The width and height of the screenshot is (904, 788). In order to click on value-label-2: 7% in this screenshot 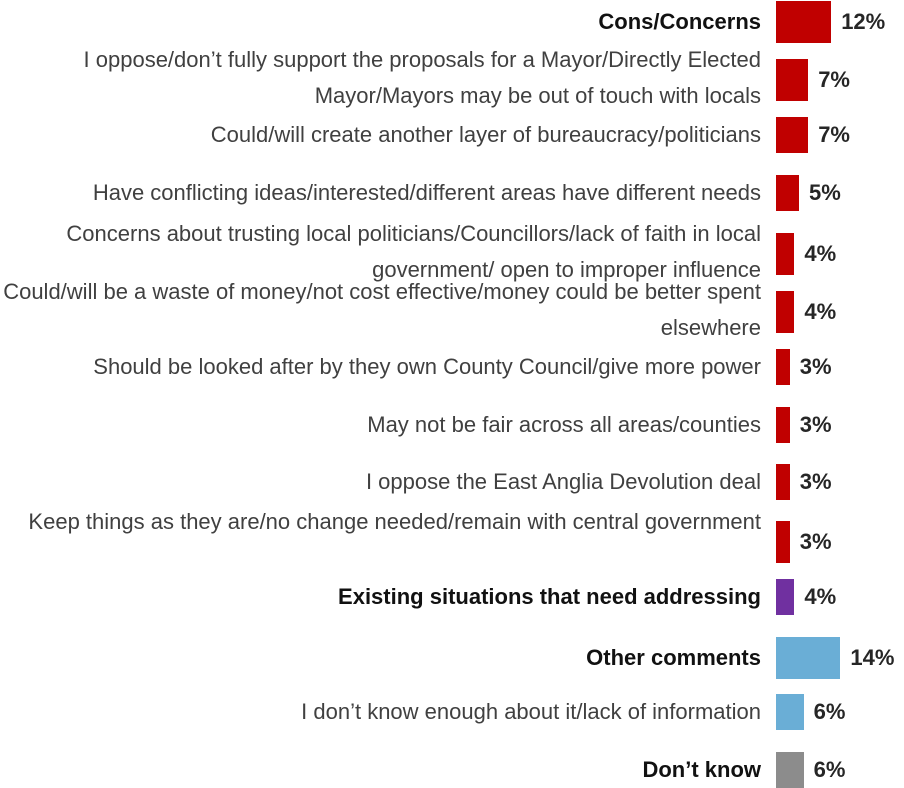, I will do `click(834, 79)`.